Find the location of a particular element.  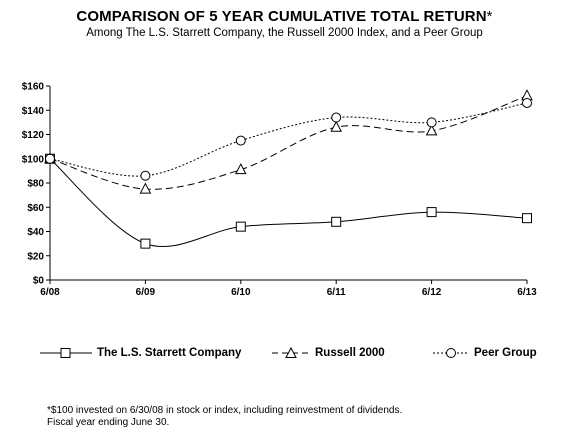

chart-title-footnote-mark: * is located at coordinates (489, 16).